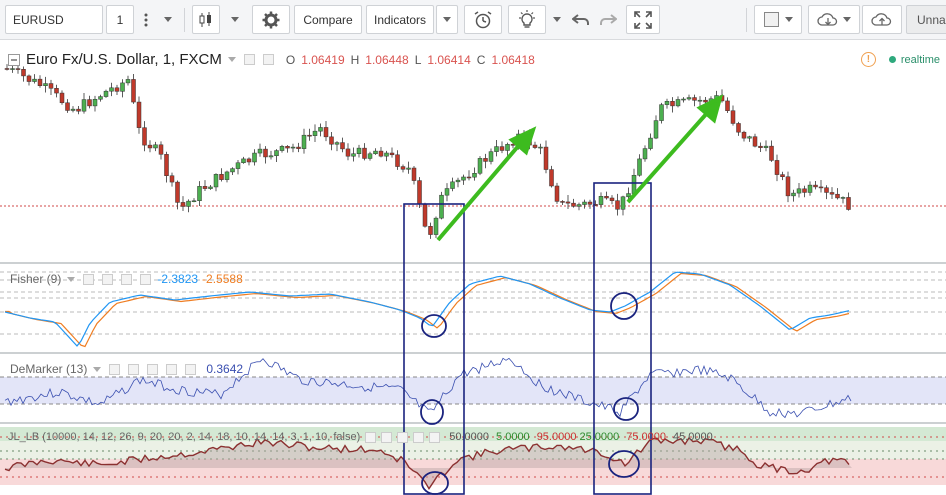 This screenshot has height=495, width=946. What do you see at coordinates (608, 19) in the screenshot?
I see `redo-button` at bounding box center [608, 19].